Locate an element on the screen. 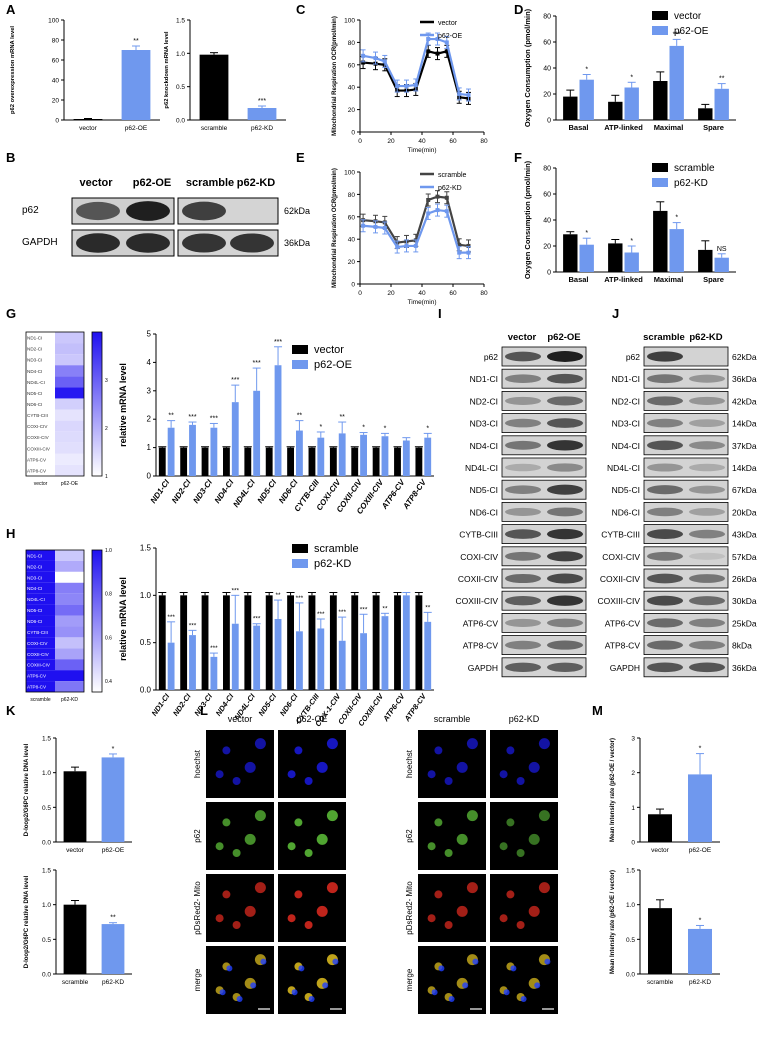  x-tick-label: 40 is located at coordinates (422, 293).